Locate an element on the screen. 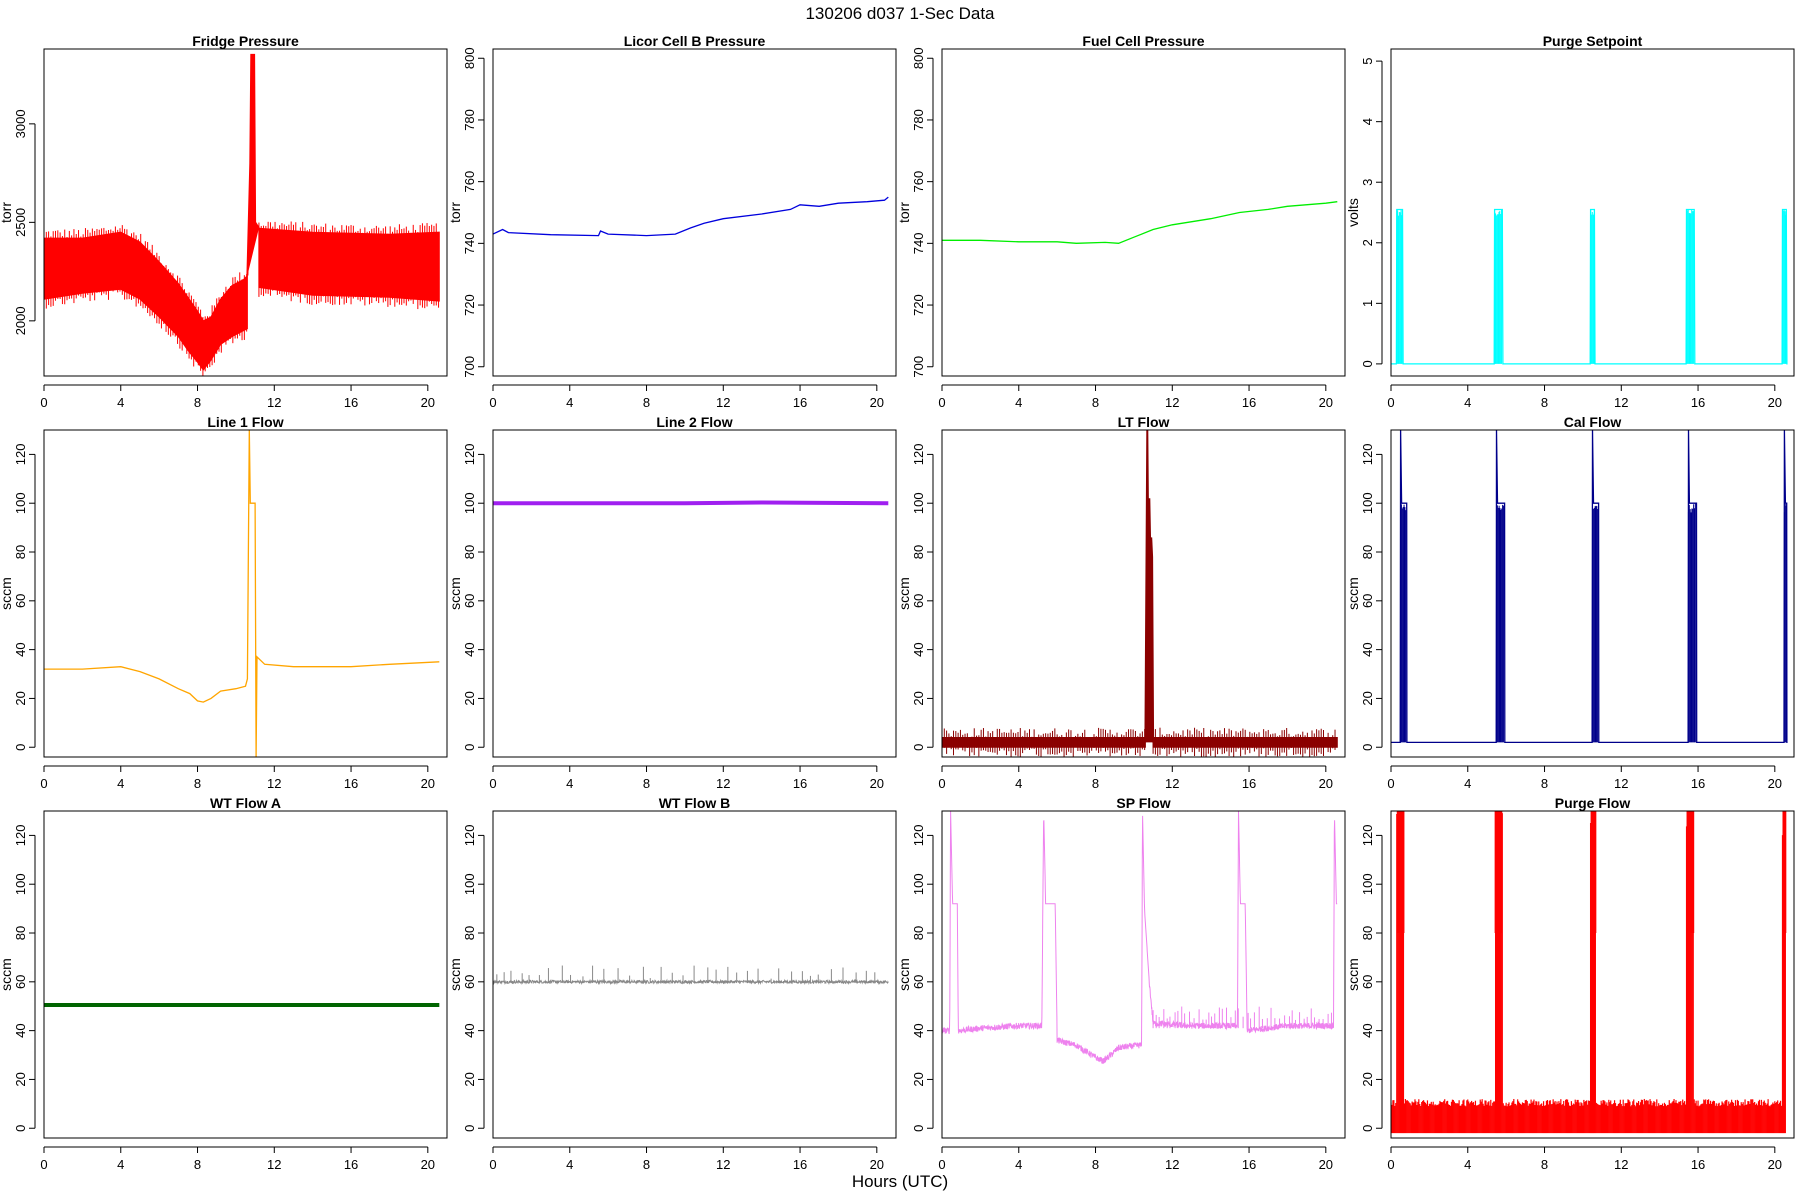  panel-cal-flow: Cal Flow 0 4 8 12 16 20 0 20 40 60 80 100 120 sccm is located at coordinates (1570, 602).